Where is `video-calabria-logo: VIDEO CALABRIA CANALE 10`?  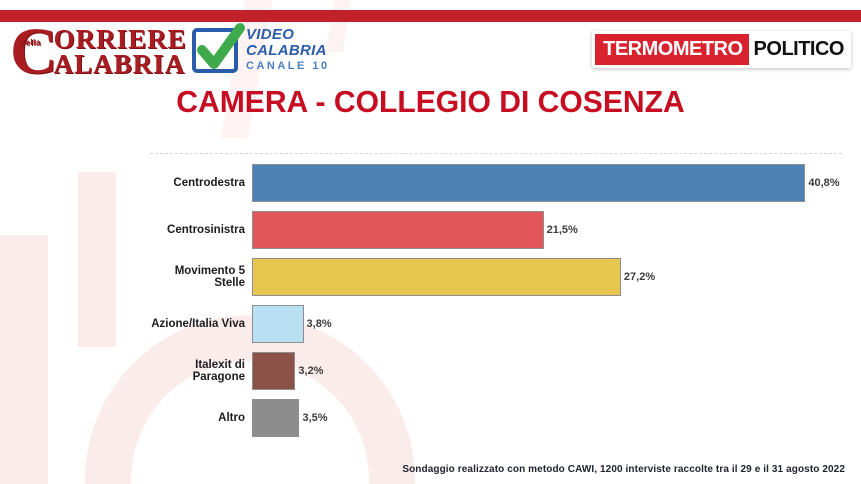 video-calabria-logo: VIDEO CALABRIA CANALE 10 is located at coordinates (261, 47).